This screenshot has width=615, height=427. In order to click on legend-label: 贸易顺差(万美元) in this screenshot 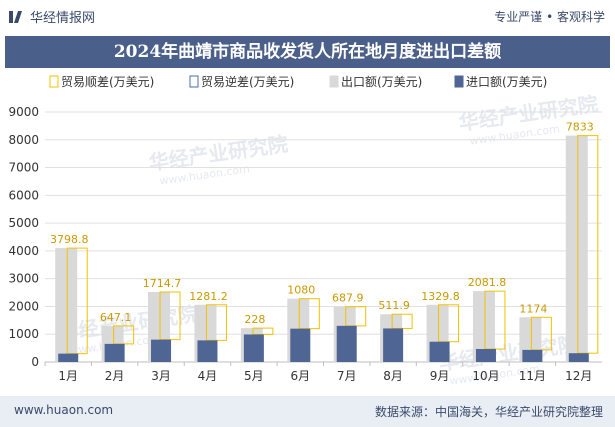, I will do `click(107, 82)`.